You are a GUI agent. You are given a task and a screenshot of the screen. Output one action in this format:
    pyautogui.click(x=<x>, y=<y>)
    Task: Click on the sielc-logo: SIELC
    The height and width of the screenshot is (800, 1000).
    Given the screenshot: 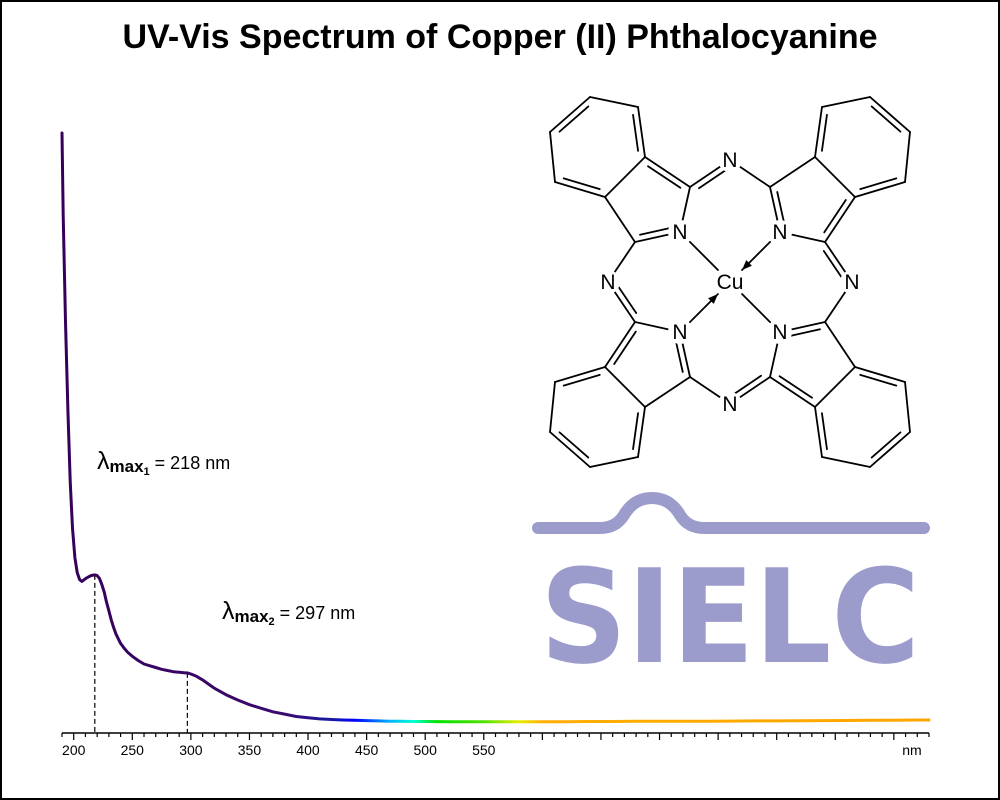 What is the action you would take?
    pyautogui.click(x=731, y=592)
    